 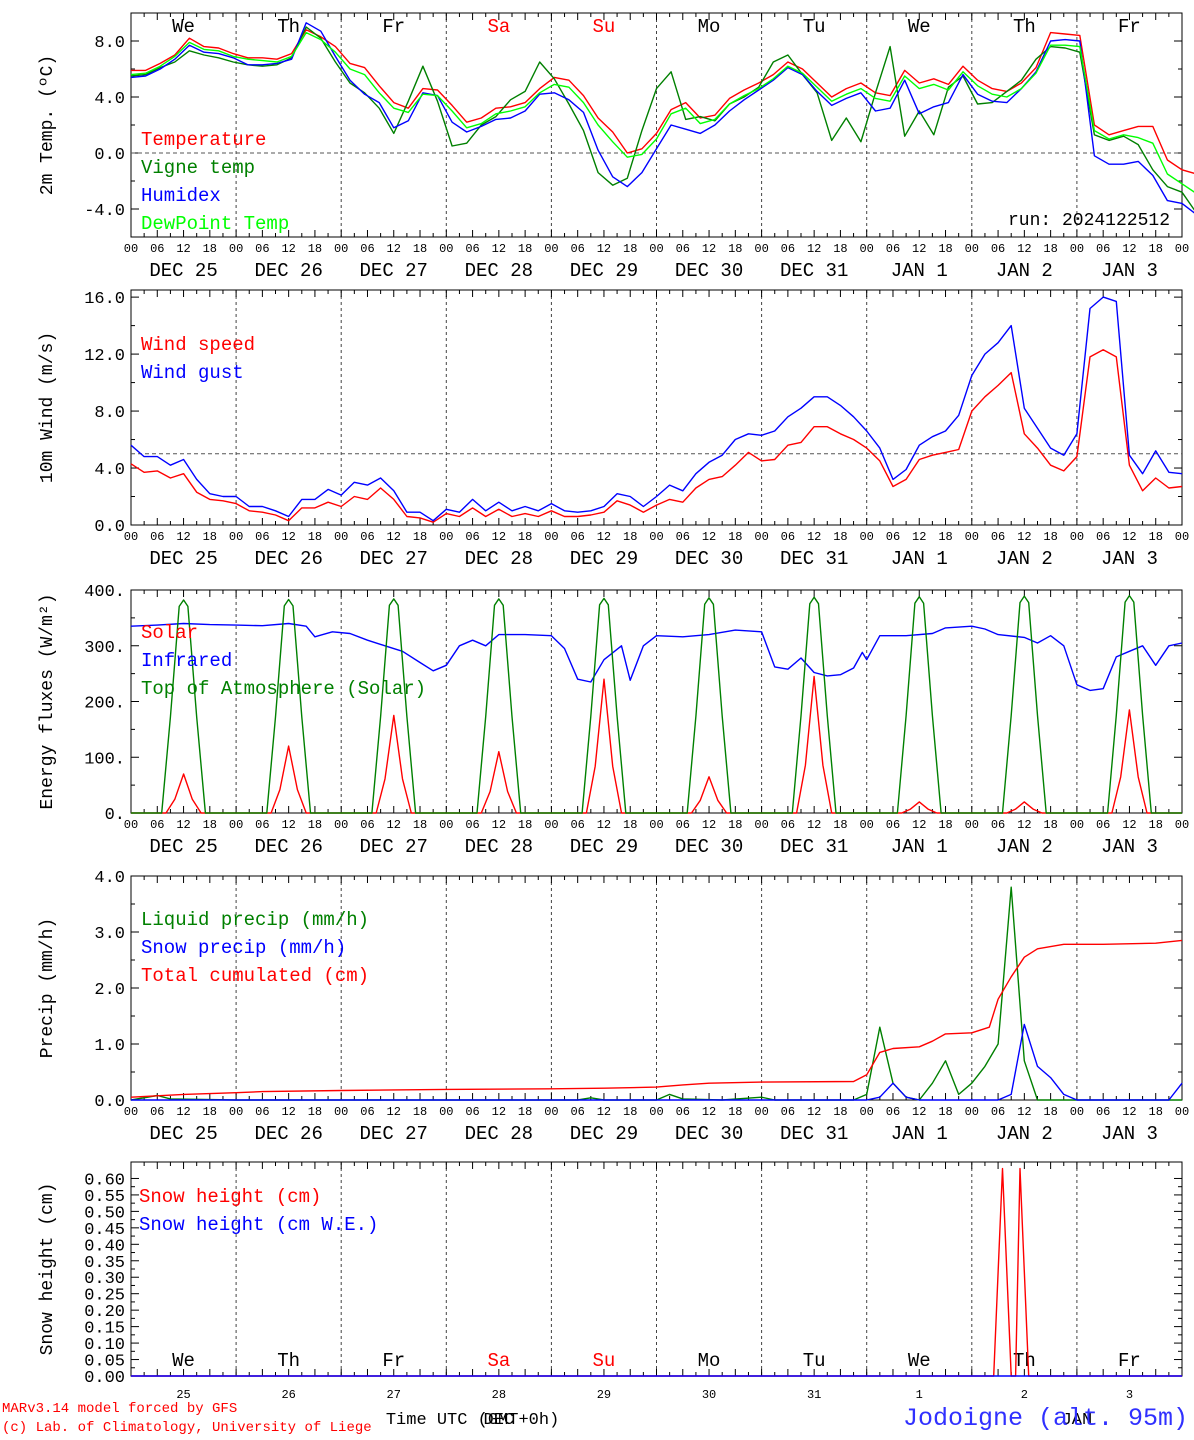 I want to click on weekday-label: We, so click(x=183, y=1361).